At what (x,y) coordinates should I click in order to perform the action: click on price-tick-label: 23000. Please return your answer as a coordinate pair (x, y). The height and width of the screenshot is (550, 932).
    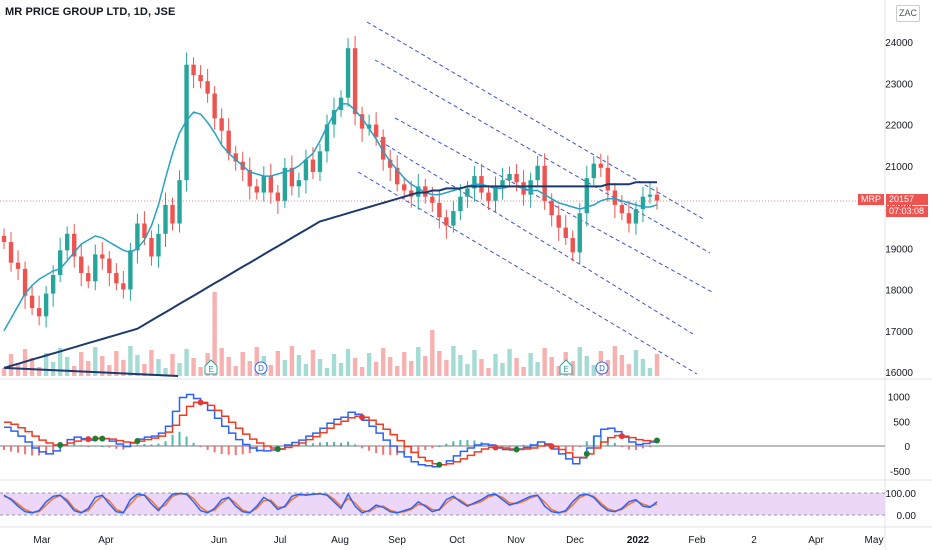
    Looking at the image, I should click on (899, 84).